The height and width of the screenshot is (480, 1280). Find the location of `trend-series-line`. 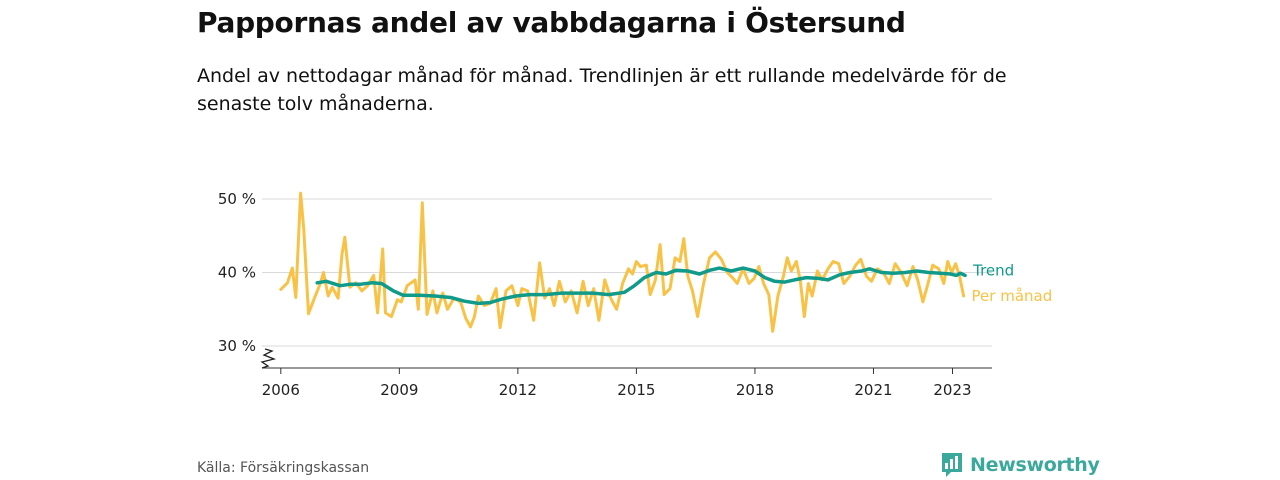

trend-series-line is located at coordinates (641, 286).